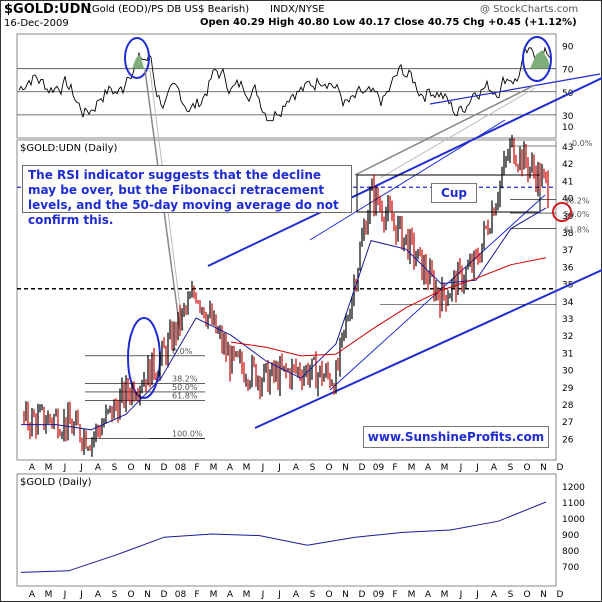  I want to click on fib-label-0-top: 0.0%, so click(582, 143).